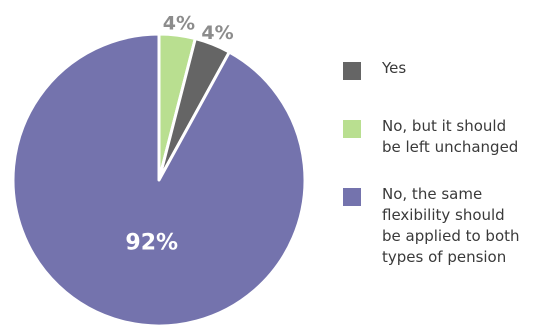 The width and height of the screenshot is (543, 327). What do you see at coordinates (179, 23) in the screenshot?
I see `label-no-unchanged: 4%` at bounding box center [179, 23].